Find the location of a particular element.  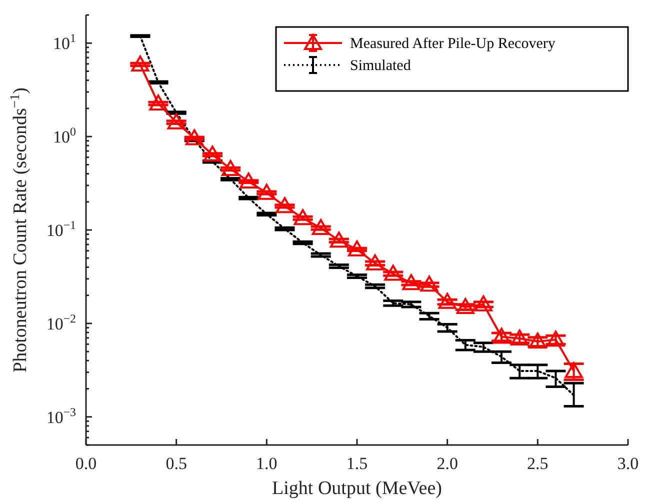

legend-label: Simulated is located at coordinates (381, 66).